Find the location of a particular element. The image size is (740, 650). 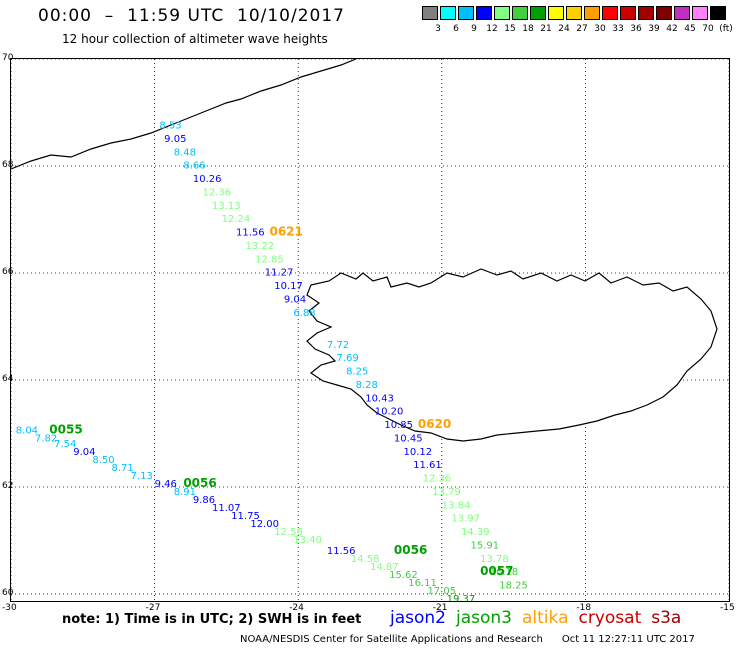

pass-time-label: 0055 is located at coordinates (65, 429).